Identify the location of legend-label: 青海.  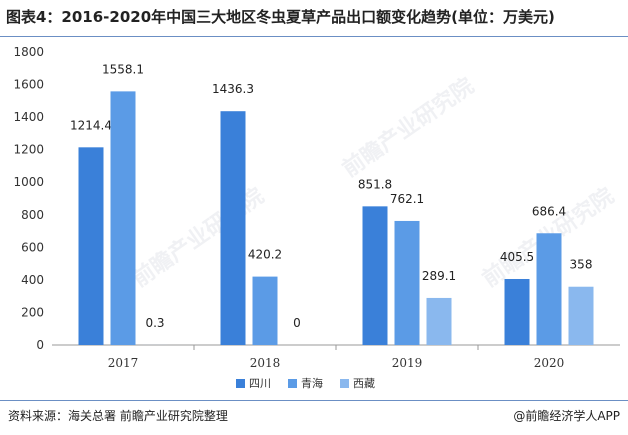
(312, 383).